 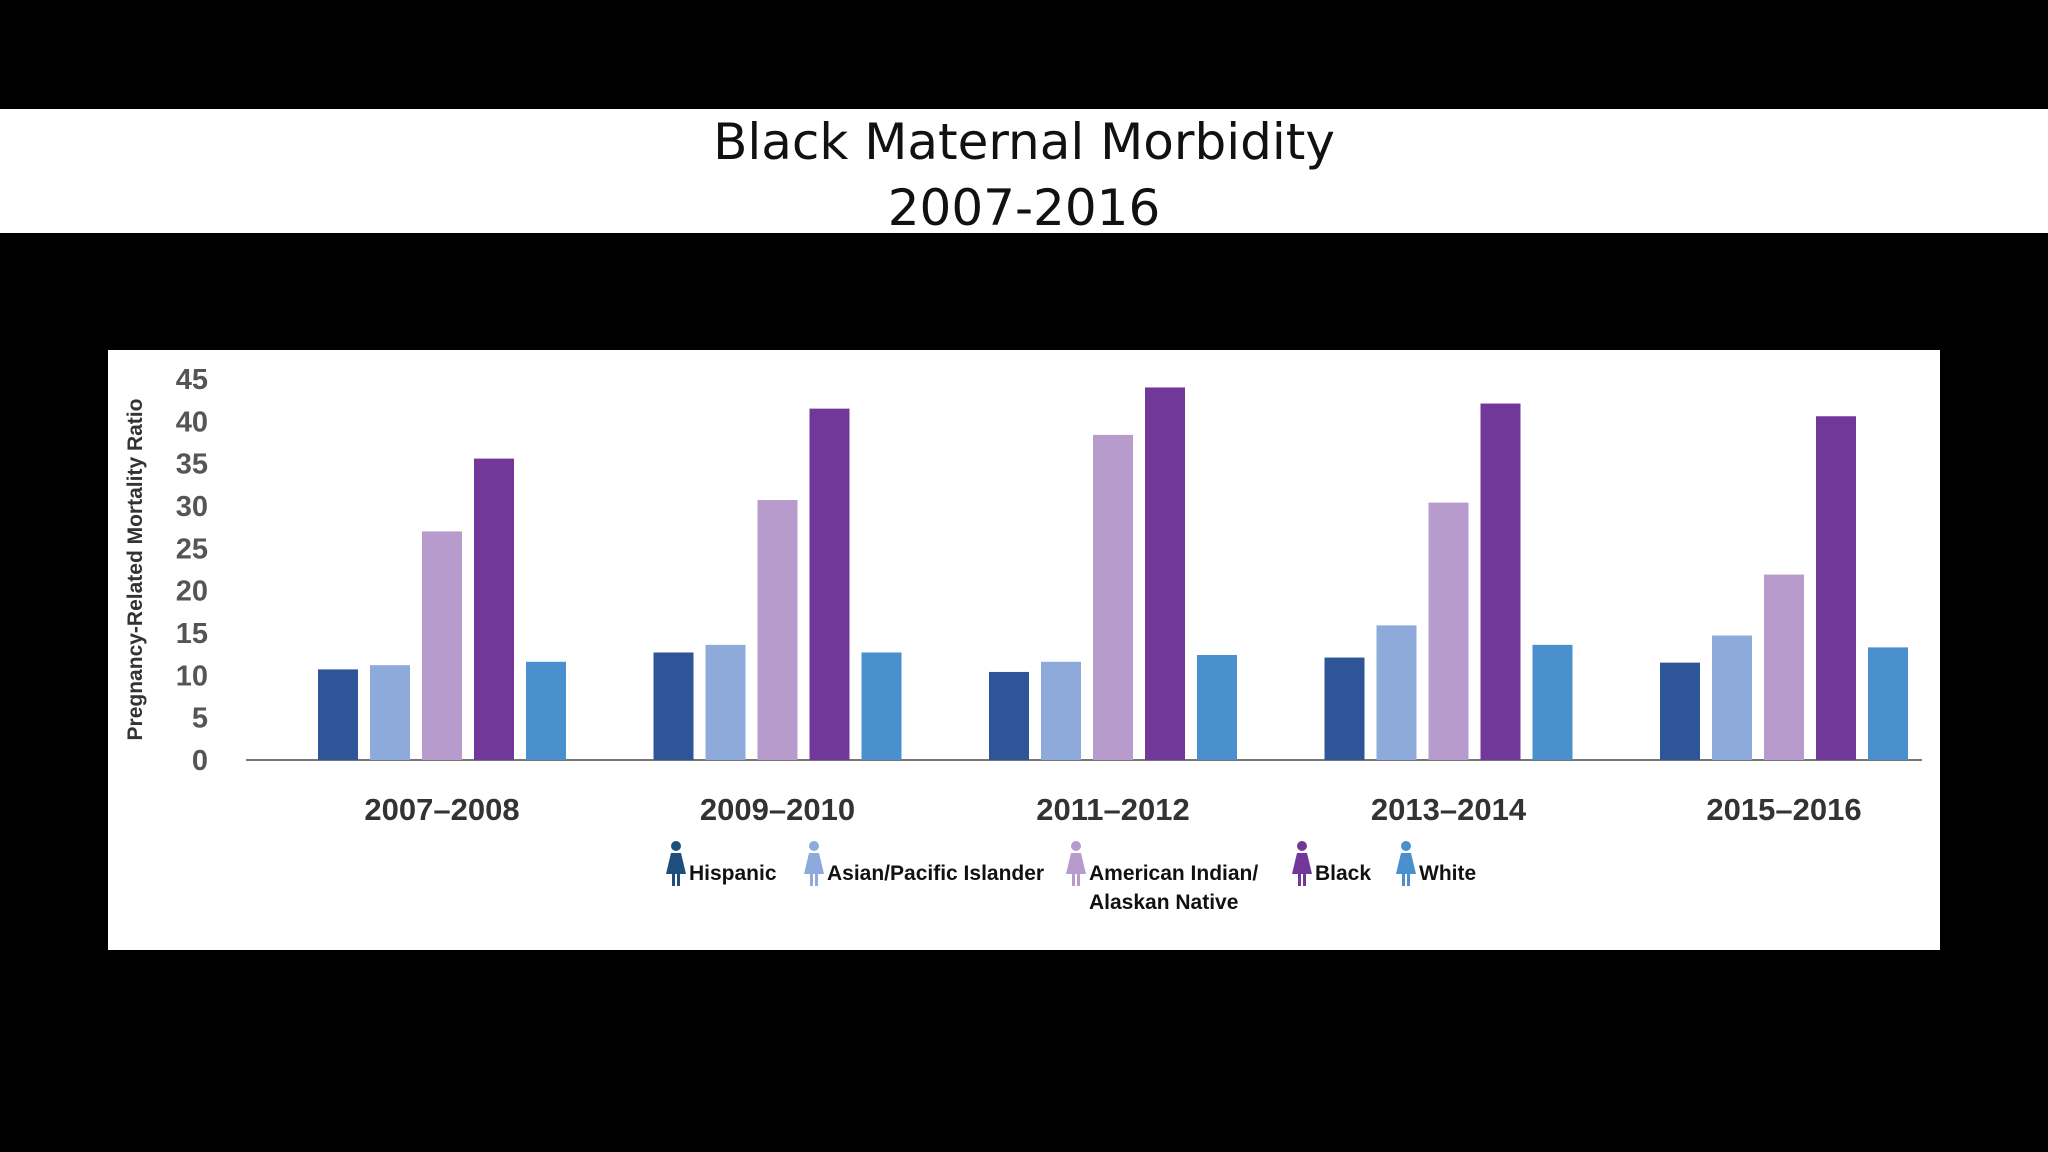 I want to click on bar-american-indian-alaskan-native-2011-2012, so click(x=1113, y=597).